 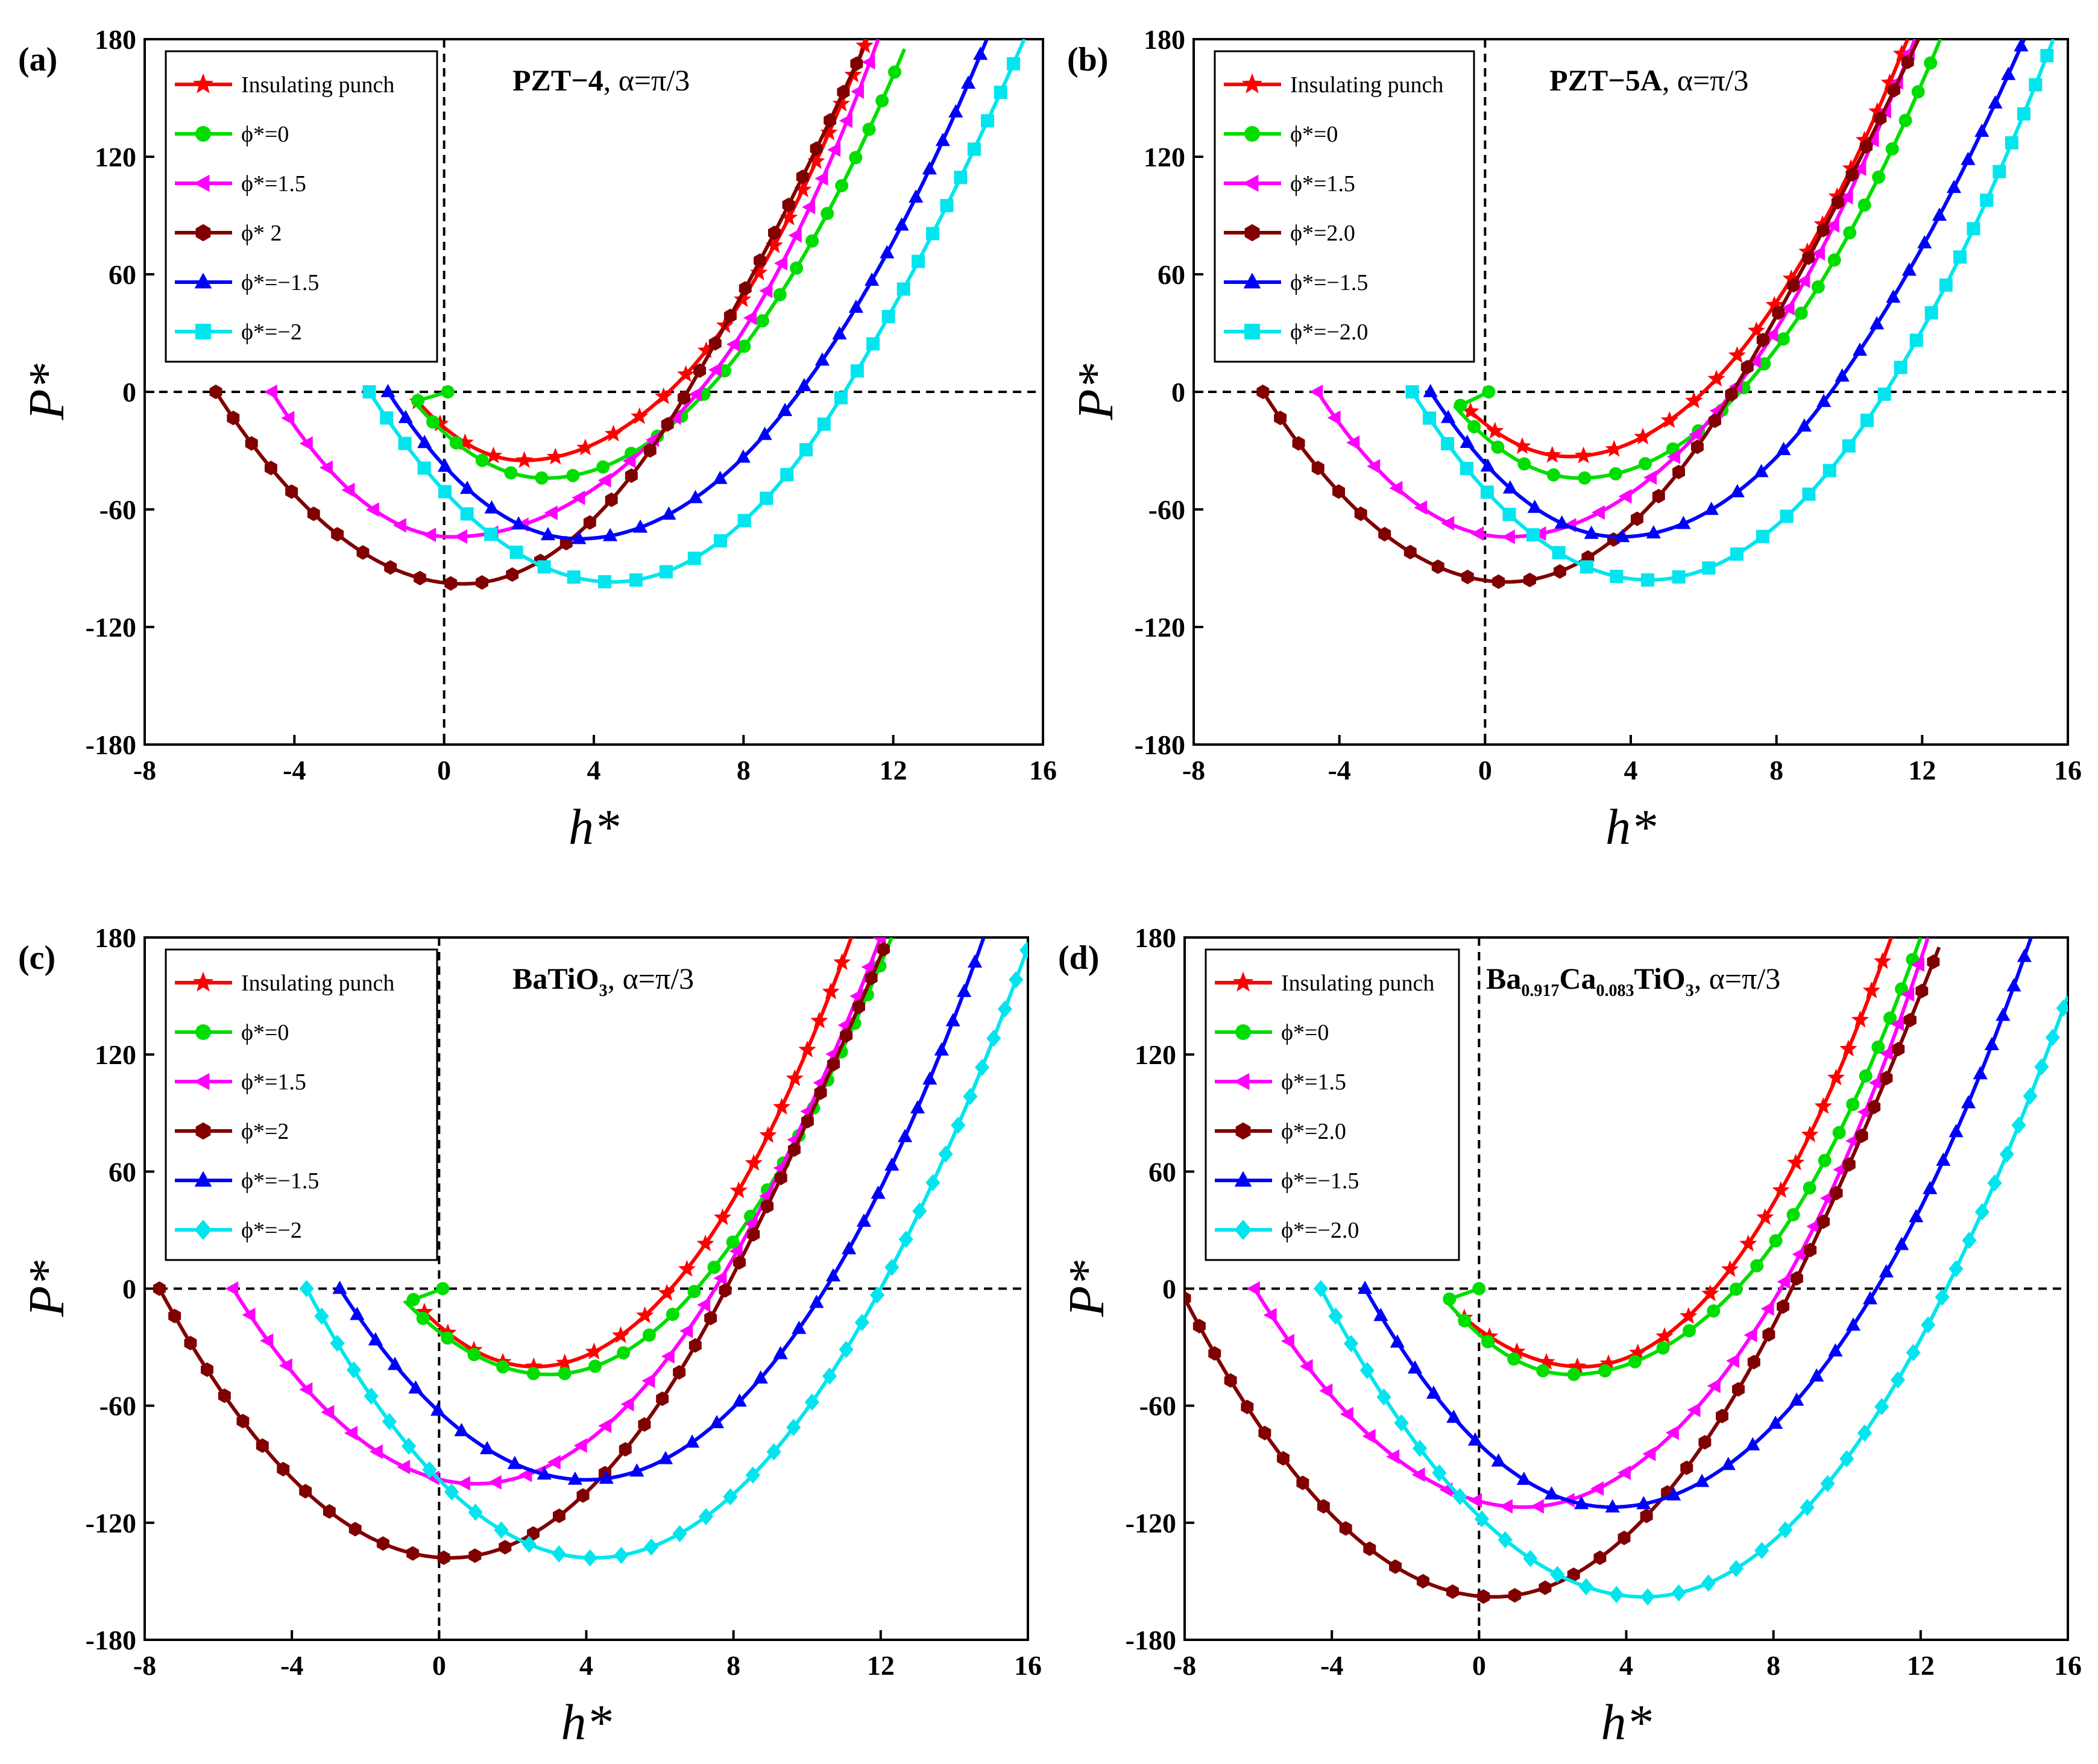 I want to click on y-tick-label: 60, so click(x=1162, y=1171).